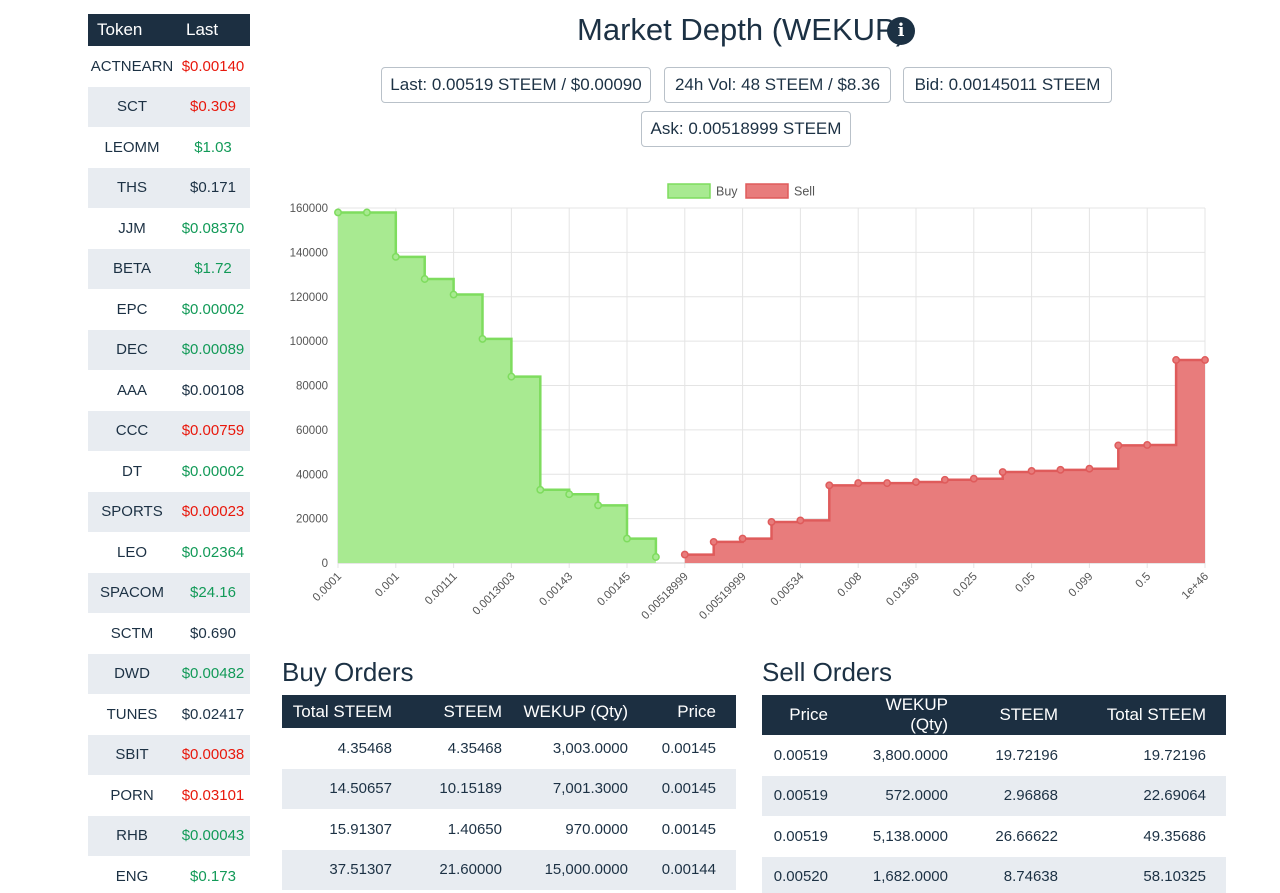 The height and width of the screenshot is (893, 1280). Describe the element at coordinates (132, 633) in the screenshot. I see `token-symbol: SCTM` at that location.